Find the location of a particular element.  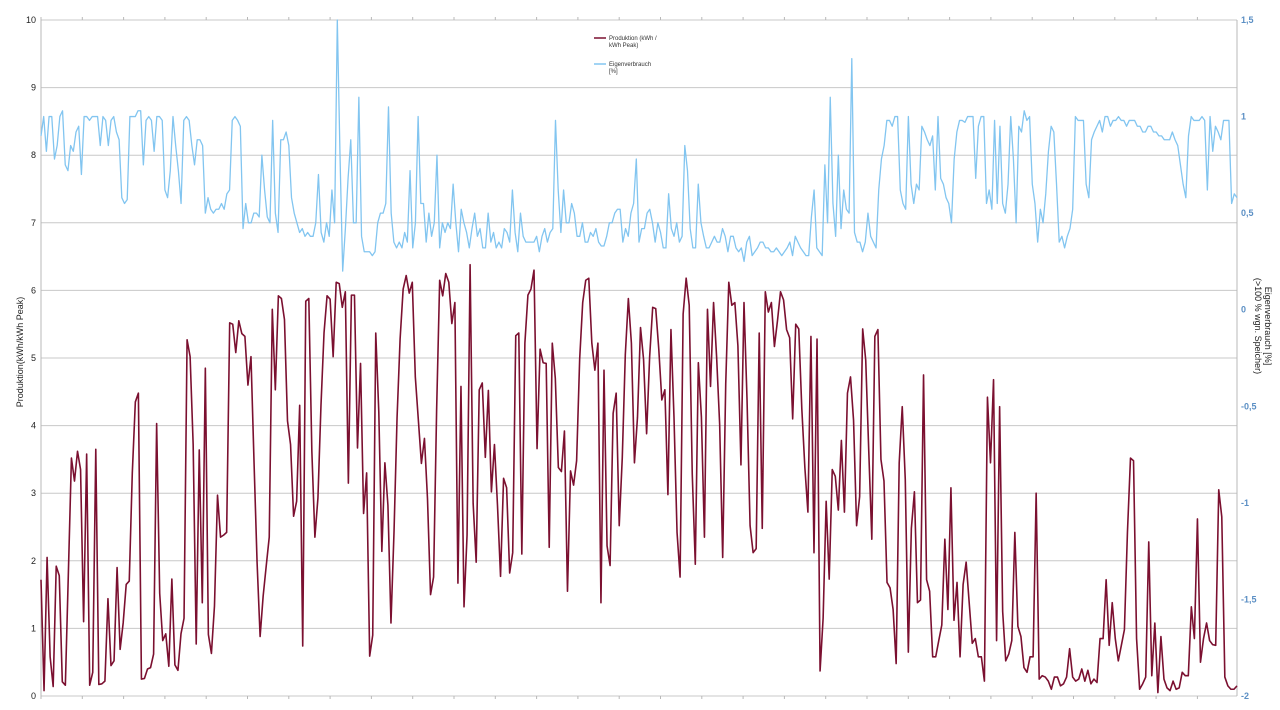

left-tick-label: 5 is located at coordinates (33, 358).